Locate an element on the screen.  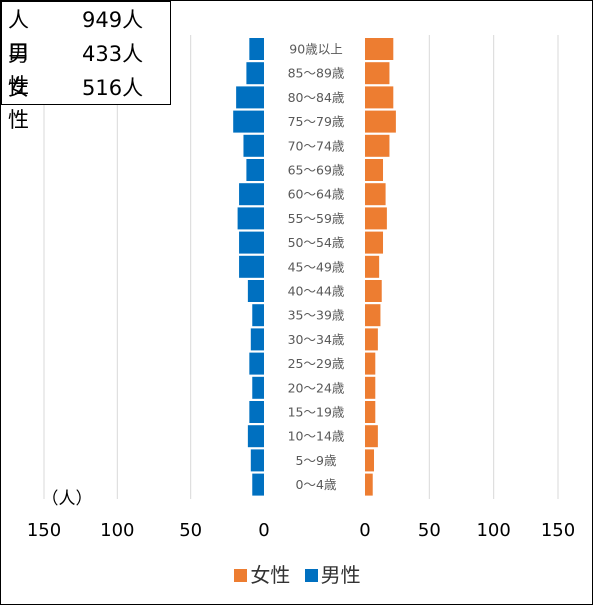
age-group-label: 65～69歳 is located at coordinates (316, 170).